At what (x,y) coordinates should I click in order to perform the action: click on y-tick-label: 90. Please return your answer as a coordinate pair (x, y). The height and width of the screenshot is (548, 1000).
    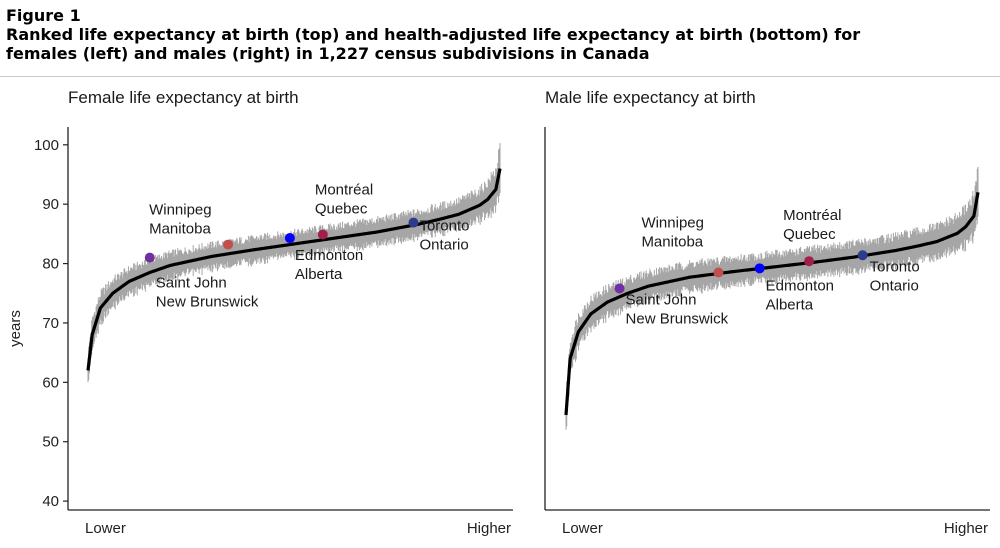
    Looking at the image, I should click on (50, 204).